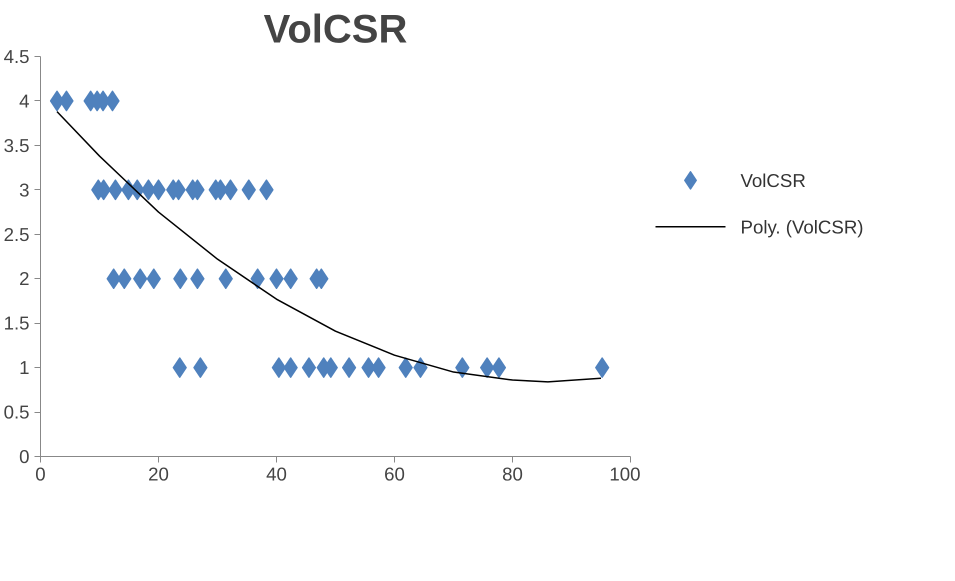 The width and height of the screenshot is (955, 581). Describe the element at coordinates (512, 474) in the screenshot. I see `x-tick-label: 80` at that location.